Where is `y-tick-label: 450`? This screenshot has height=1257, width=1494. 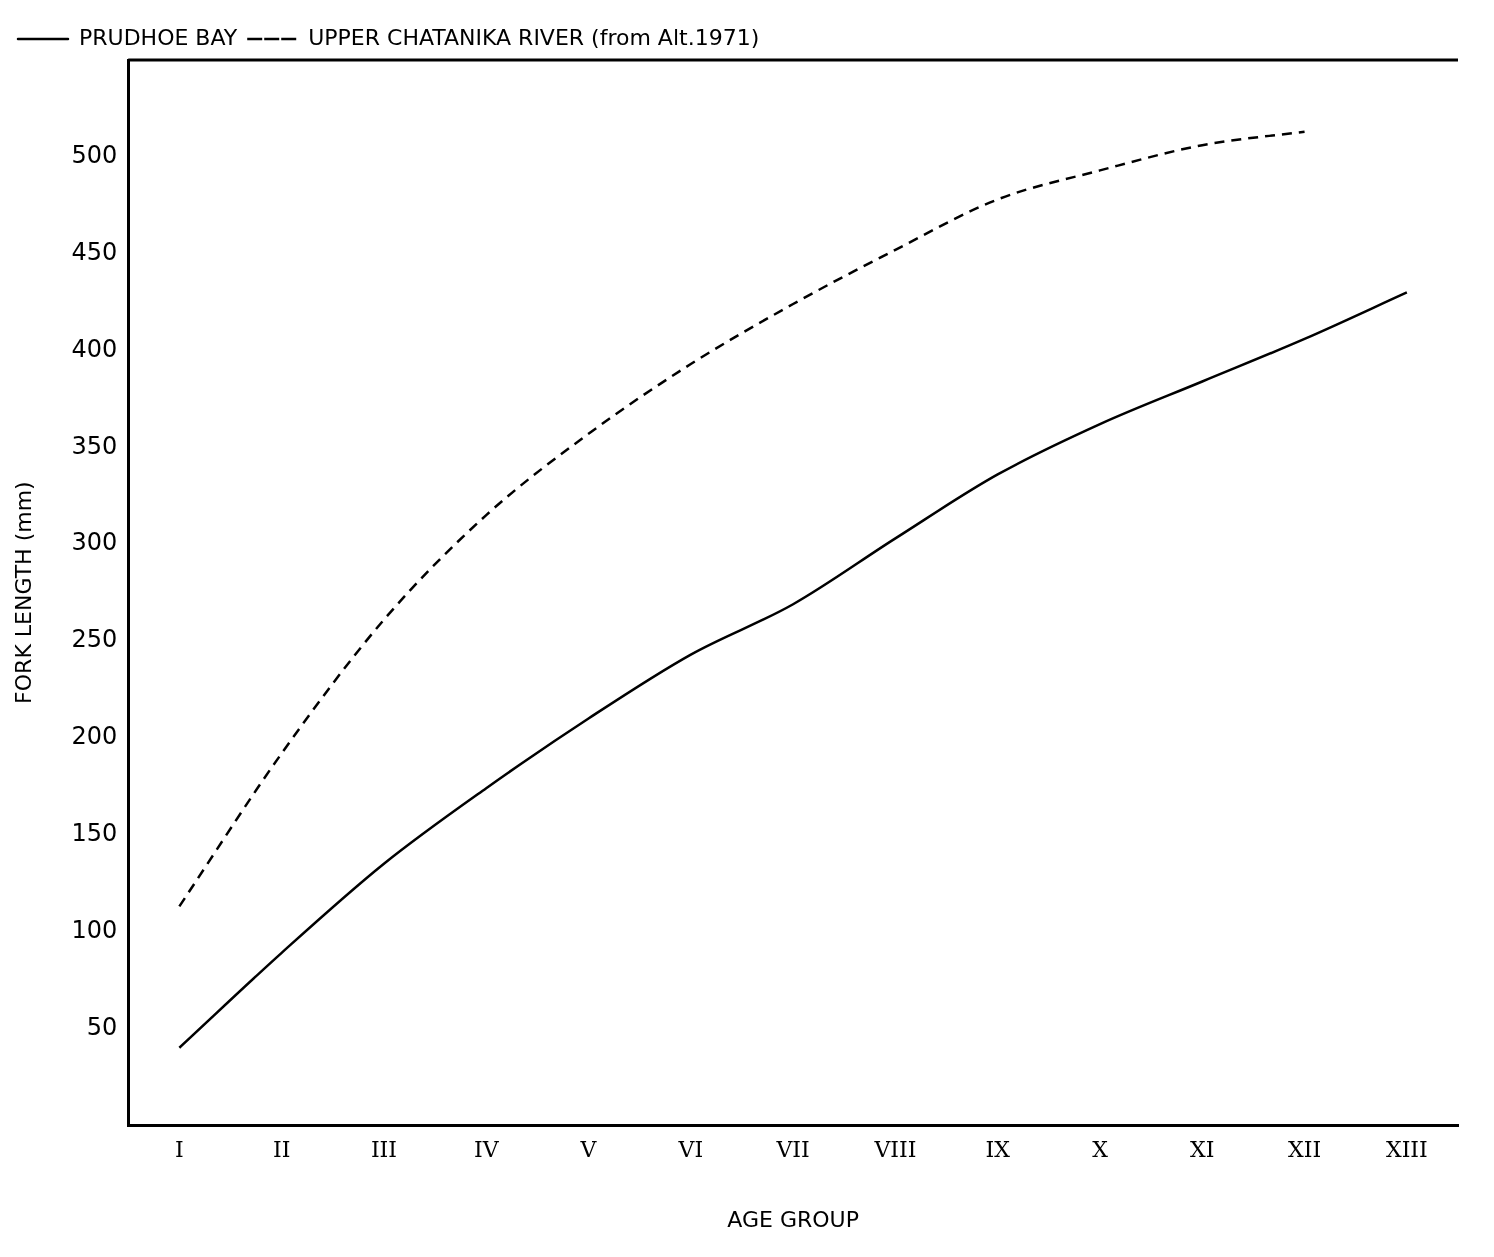
y-tick-label: 450 is located at coordinates (94, 251).